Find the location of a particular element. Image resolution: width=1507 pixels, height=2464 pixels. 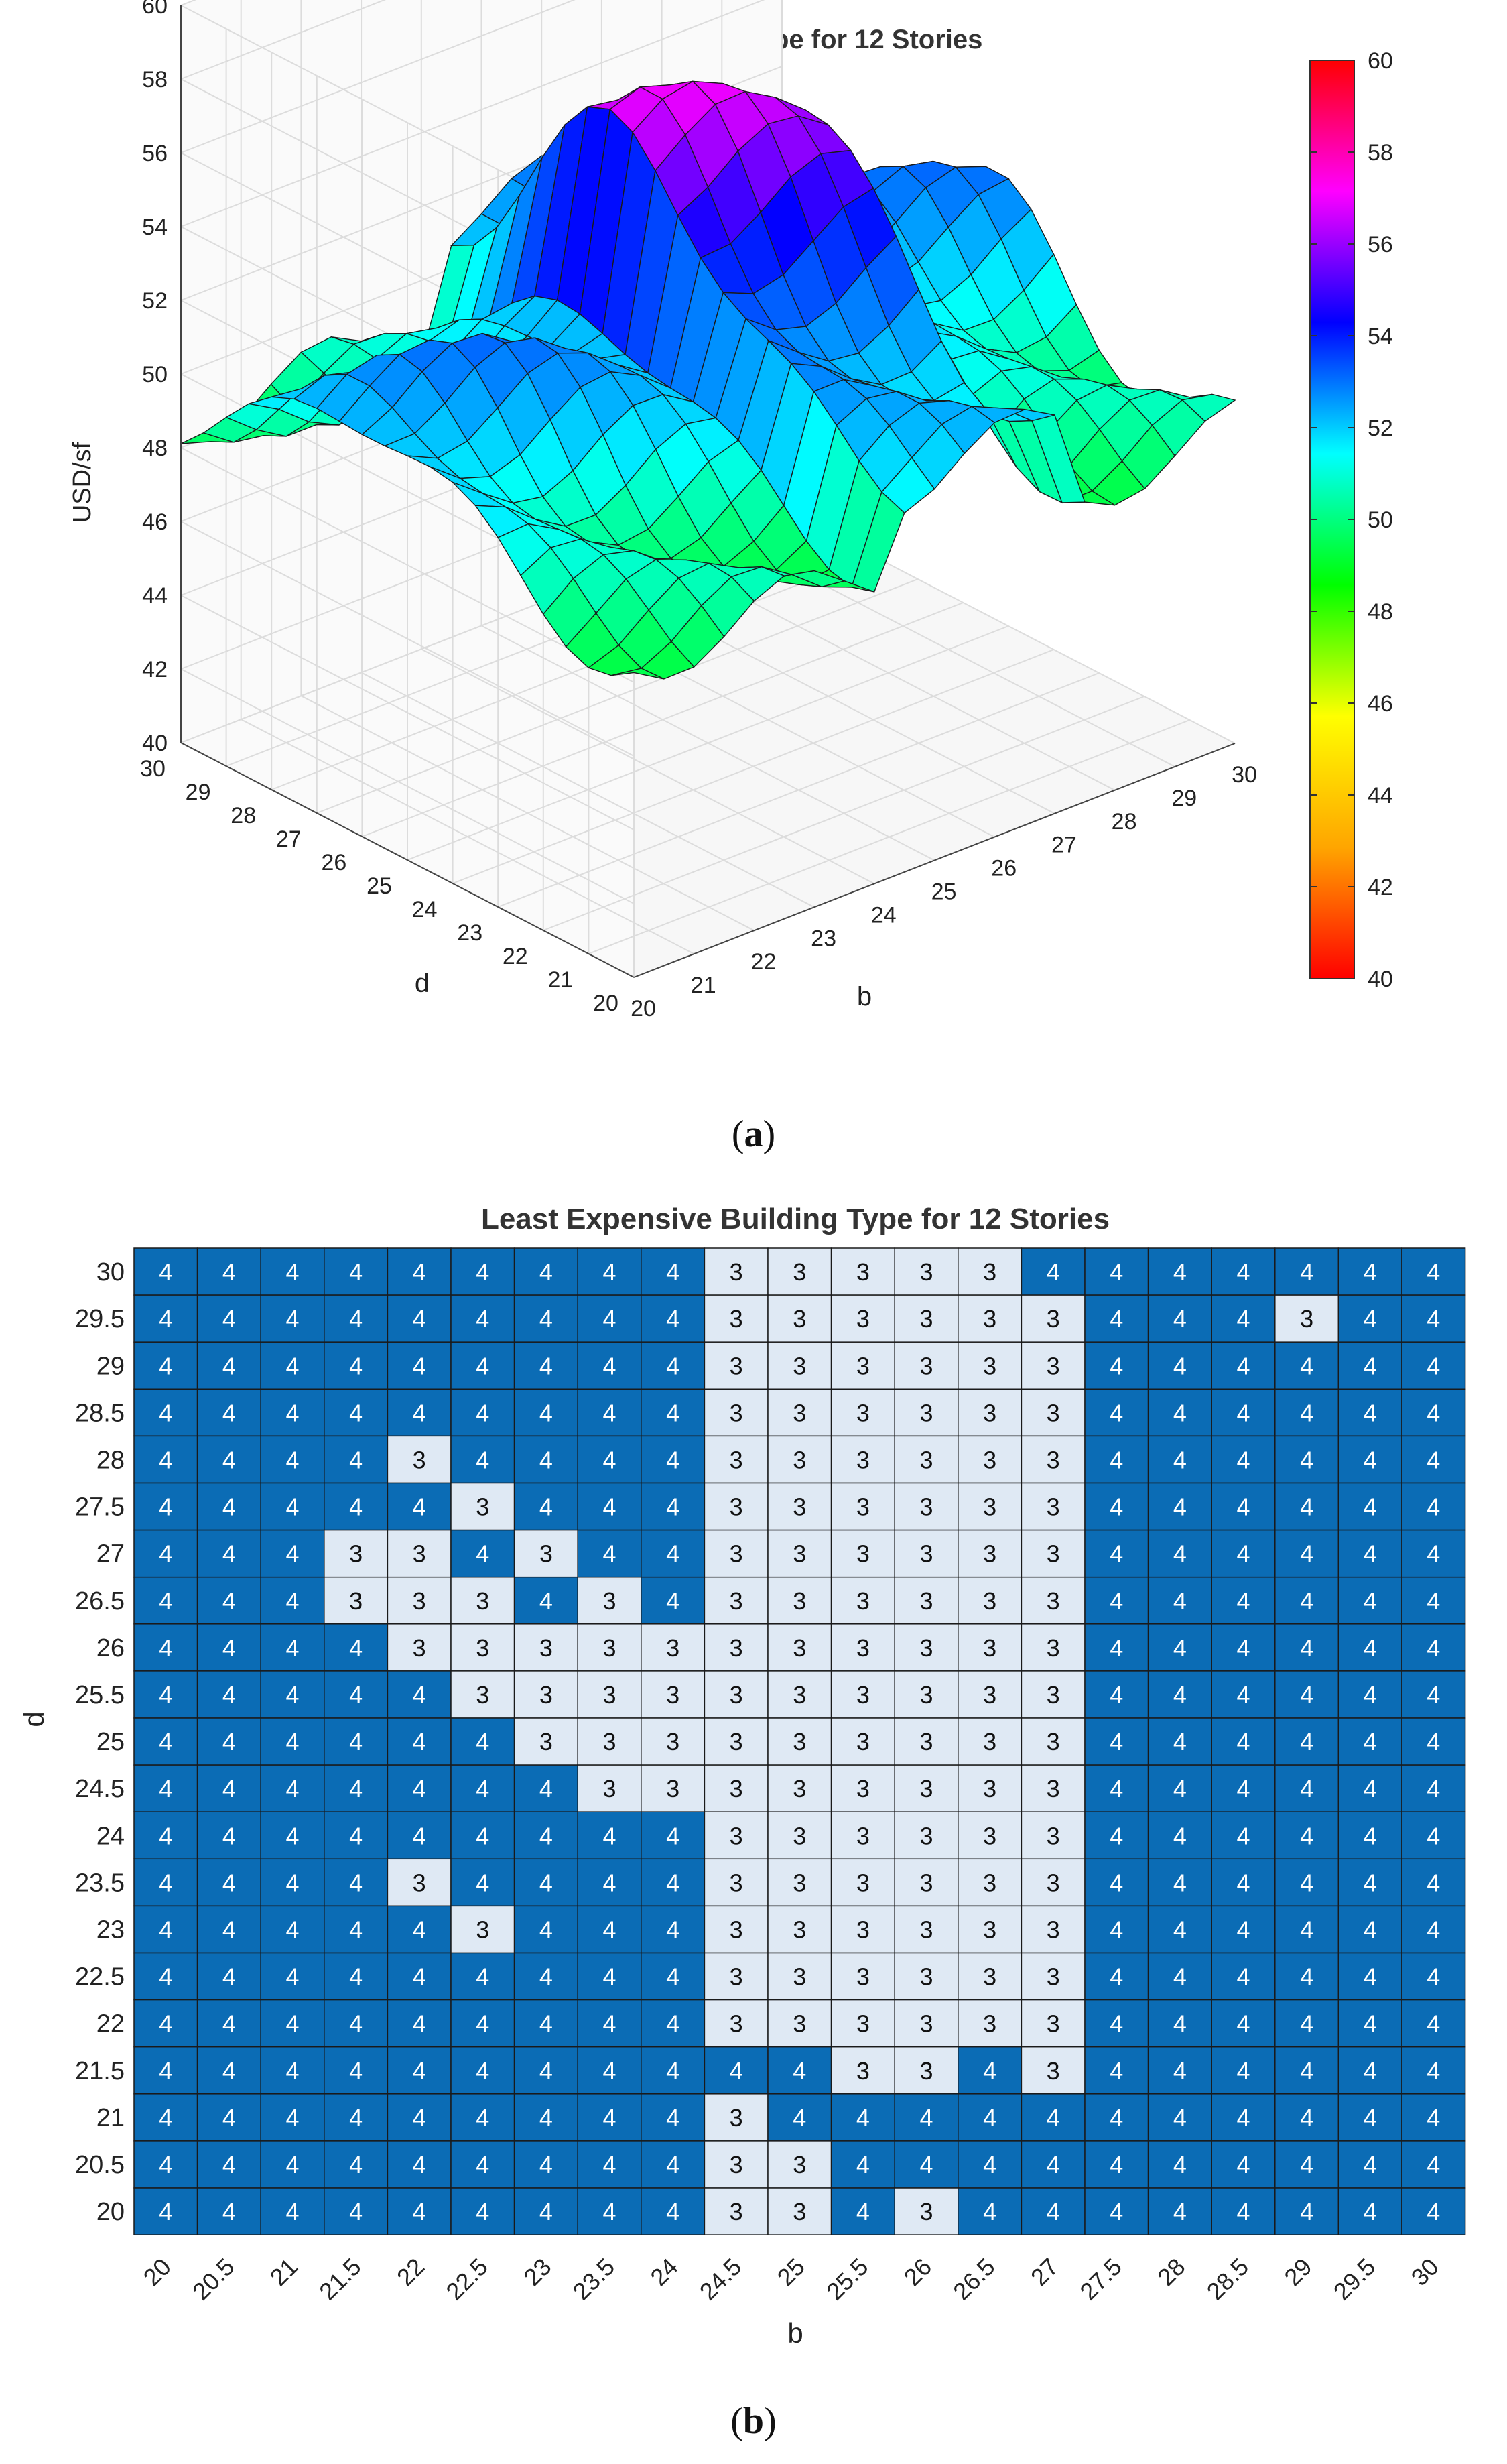

grid-line is located at coordinates (708, 743).